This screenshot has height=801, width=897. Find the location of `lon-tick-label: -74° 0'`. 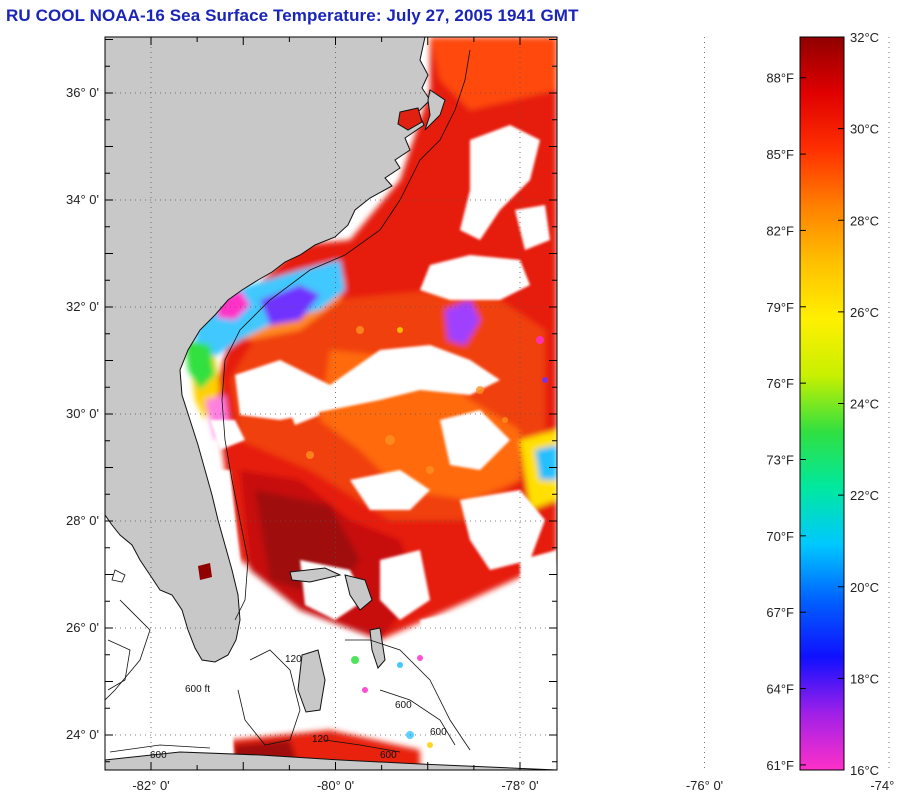

lon-tick-label: -74° 0' is located at coordinates (883, 785).